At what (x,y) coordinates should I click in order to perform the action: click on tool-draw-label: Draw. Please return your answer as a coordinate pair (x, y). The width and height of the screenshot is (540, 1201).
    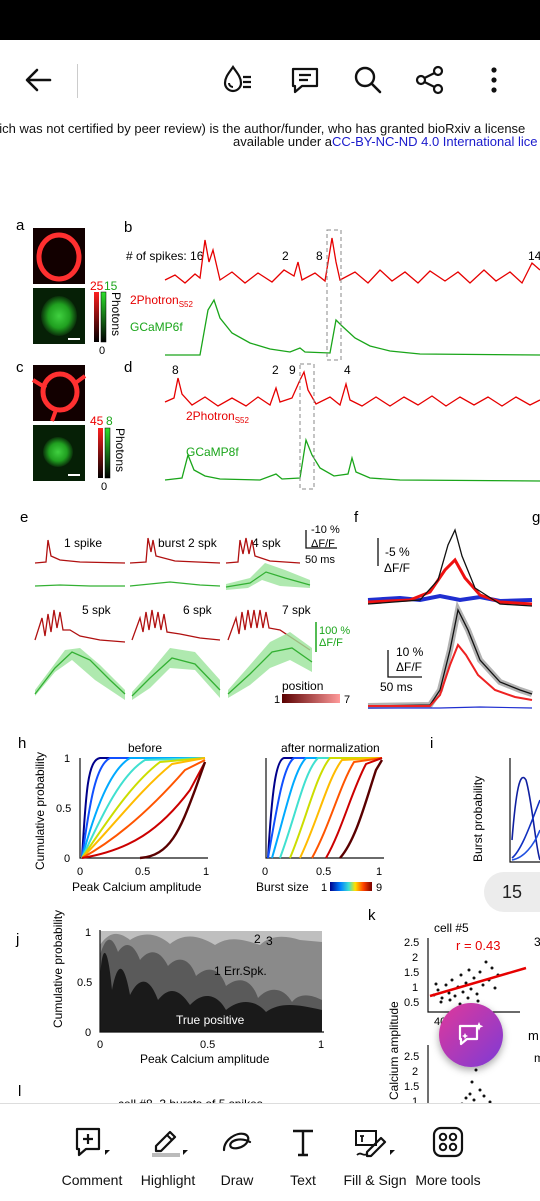
    Looking at the image, I should click on (237, 1180).